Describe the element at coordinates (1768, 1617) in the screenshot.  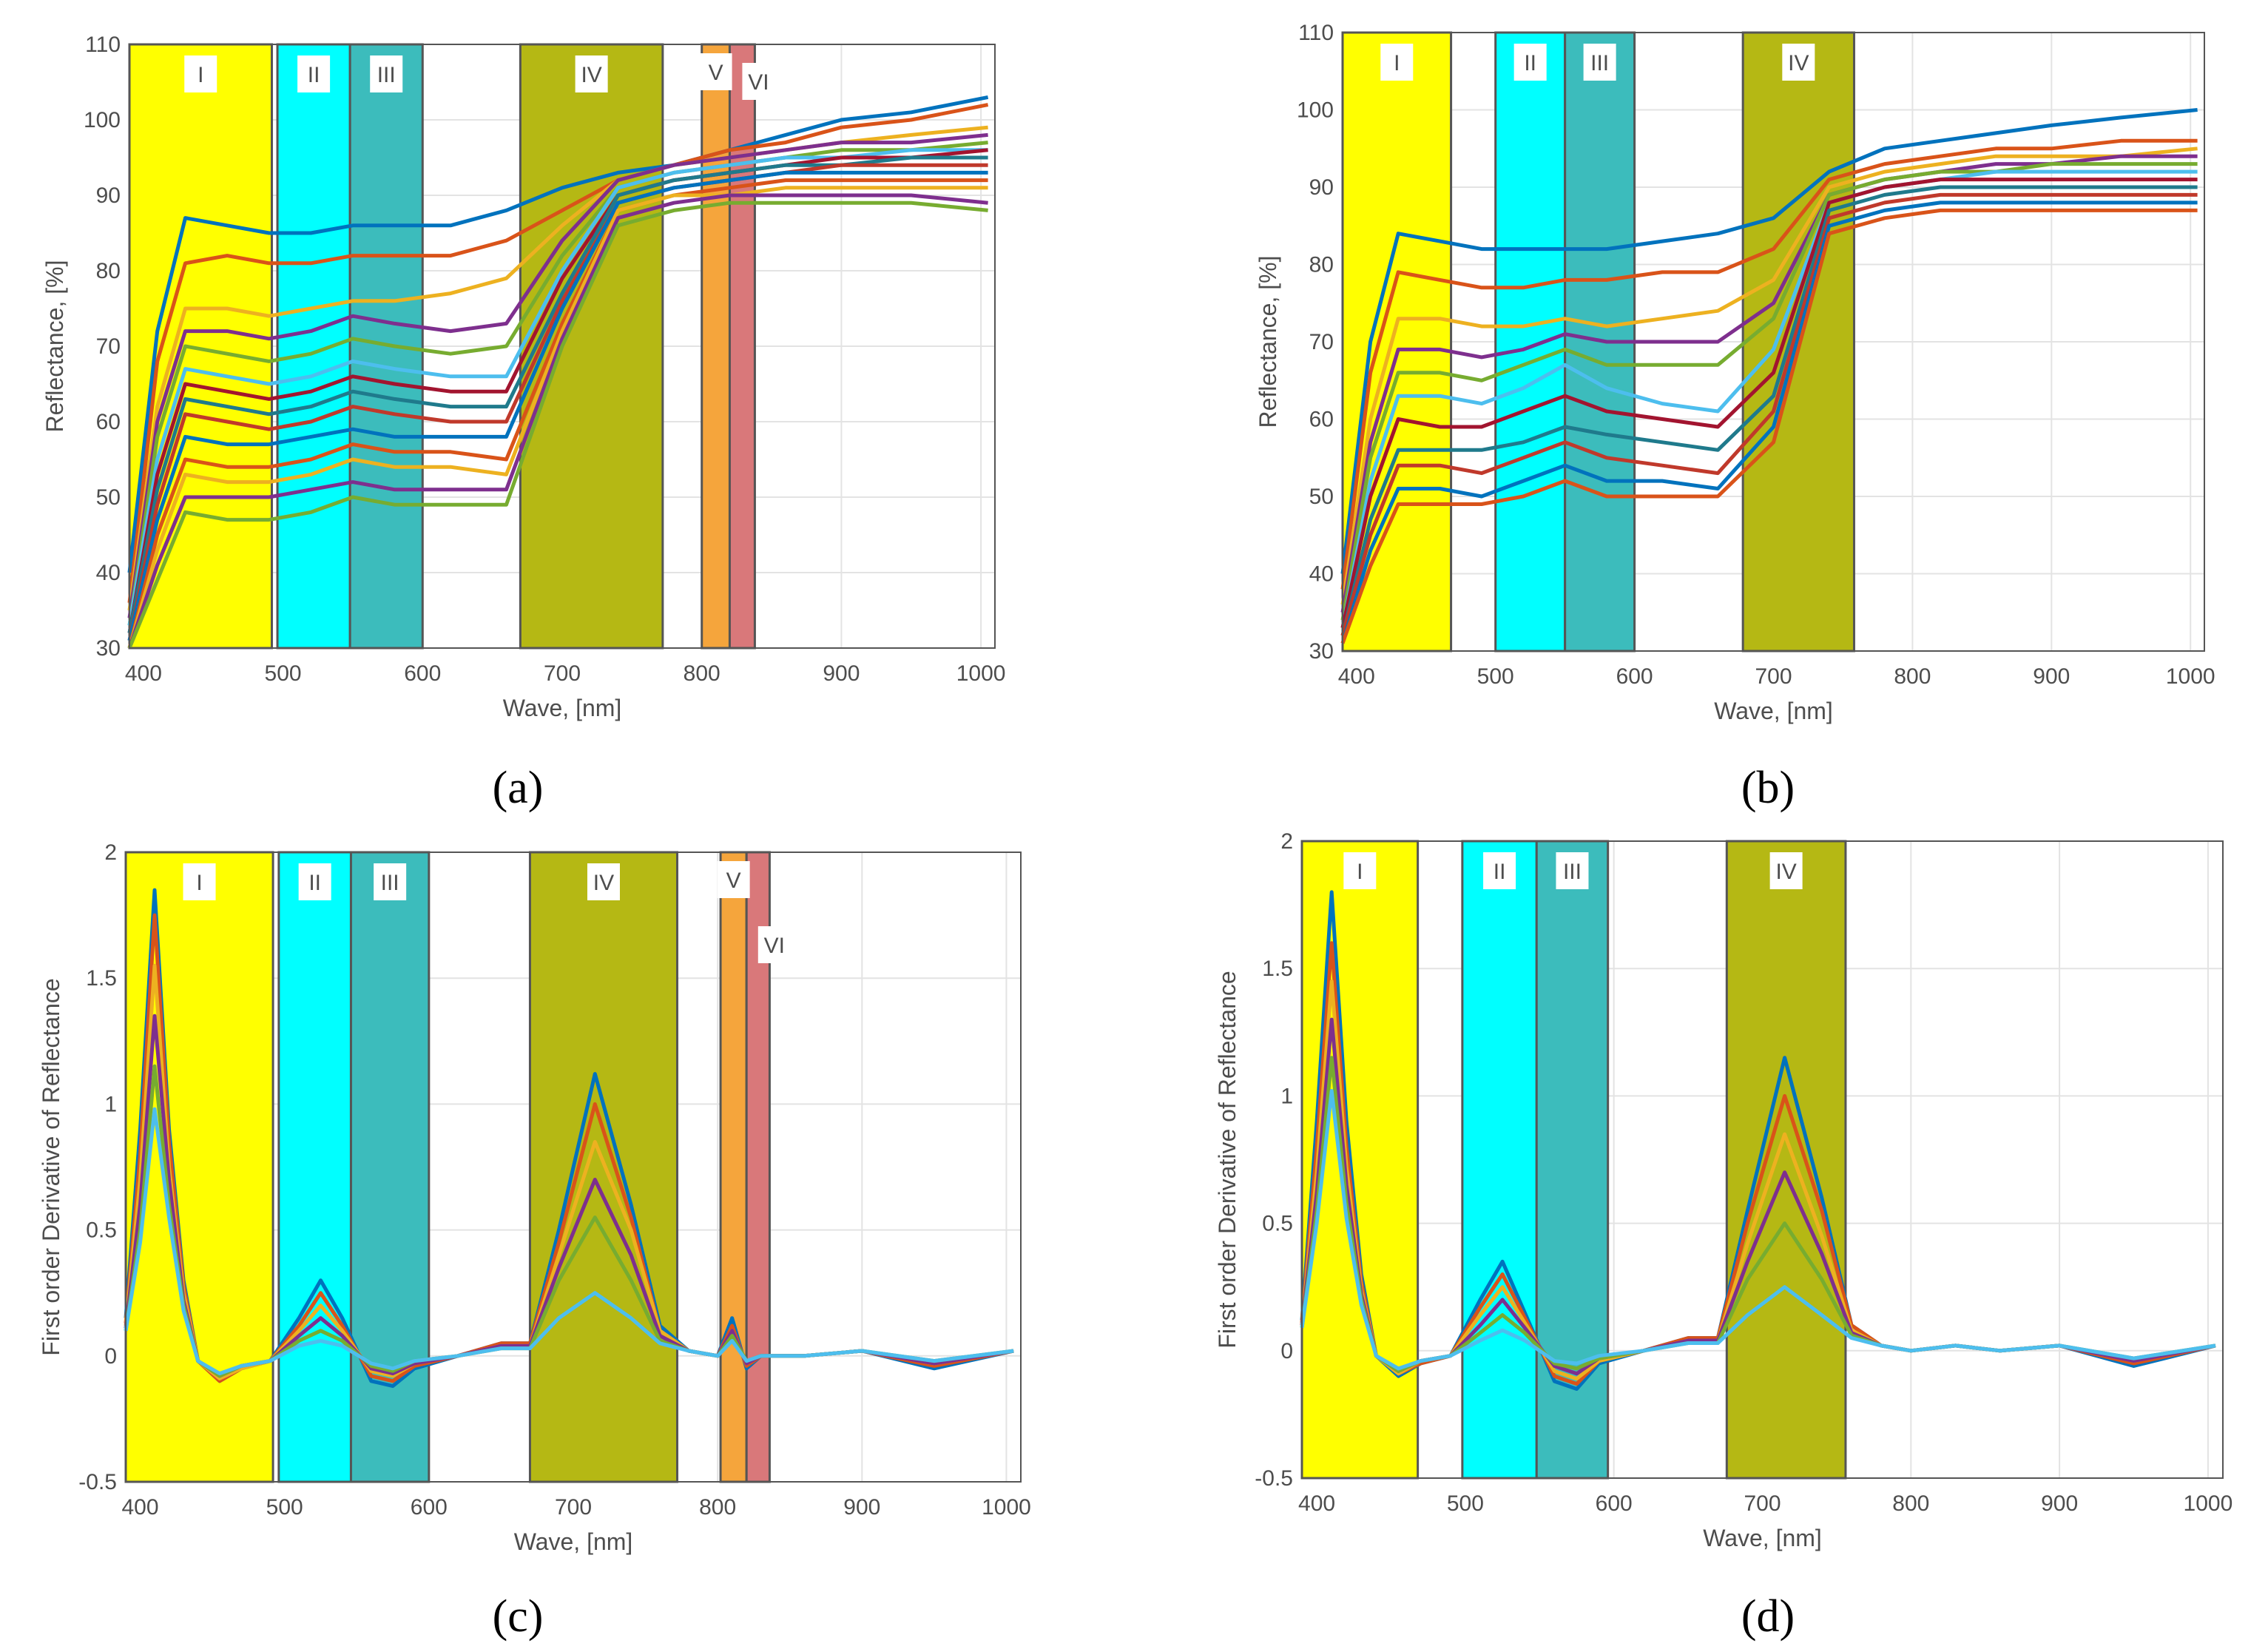
I see `panel-label-d: (d)` at that location.